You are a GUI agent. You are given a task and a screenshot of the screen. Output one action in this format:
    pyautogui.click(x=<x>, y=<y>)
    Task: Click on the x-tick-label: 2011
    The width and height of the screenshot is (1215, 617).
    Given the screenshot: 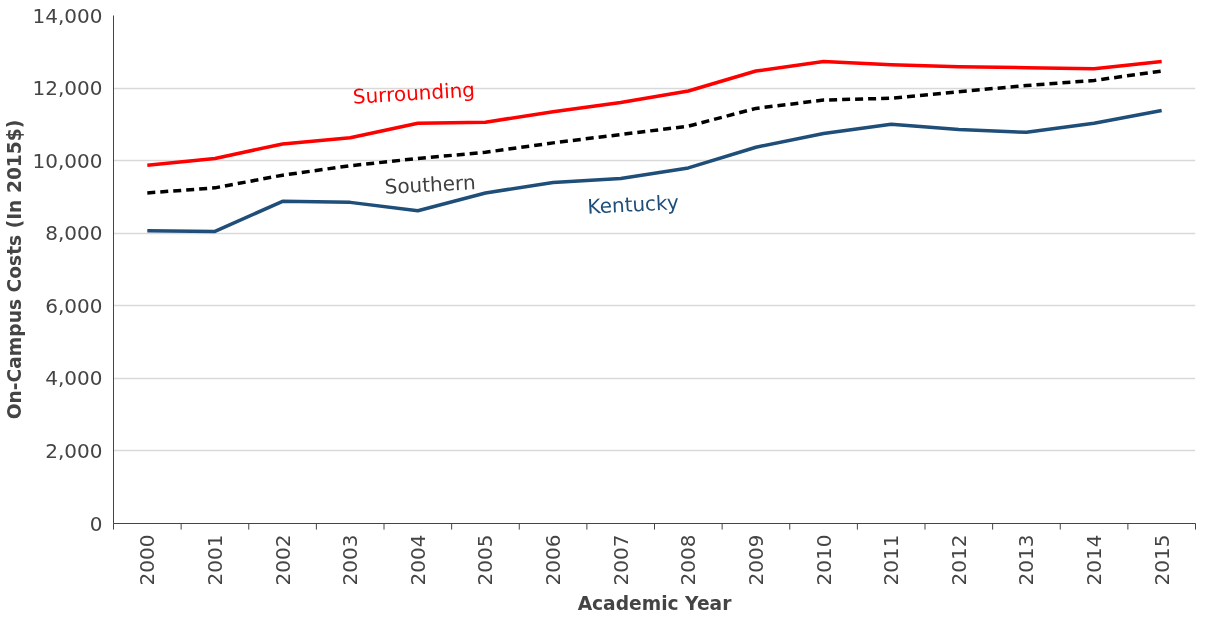 What is the action you would take?
    pyautogui.click(x=891, y=560)
    